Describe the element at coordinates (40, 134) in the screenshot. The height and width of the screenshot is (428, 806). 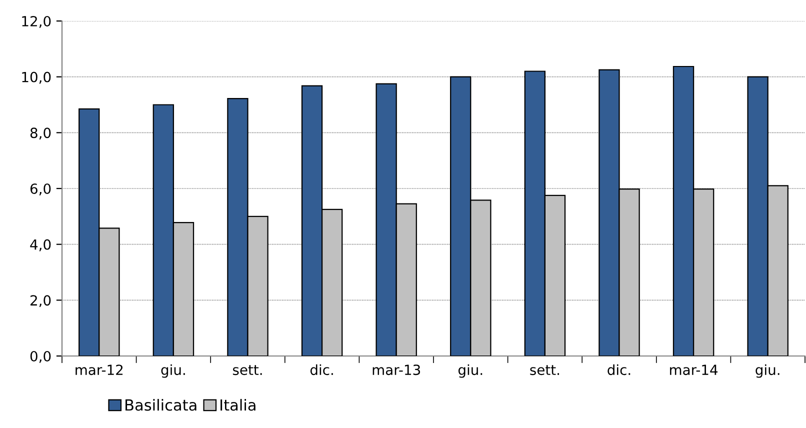
I see `y-tick-label: 8,0` at that location.